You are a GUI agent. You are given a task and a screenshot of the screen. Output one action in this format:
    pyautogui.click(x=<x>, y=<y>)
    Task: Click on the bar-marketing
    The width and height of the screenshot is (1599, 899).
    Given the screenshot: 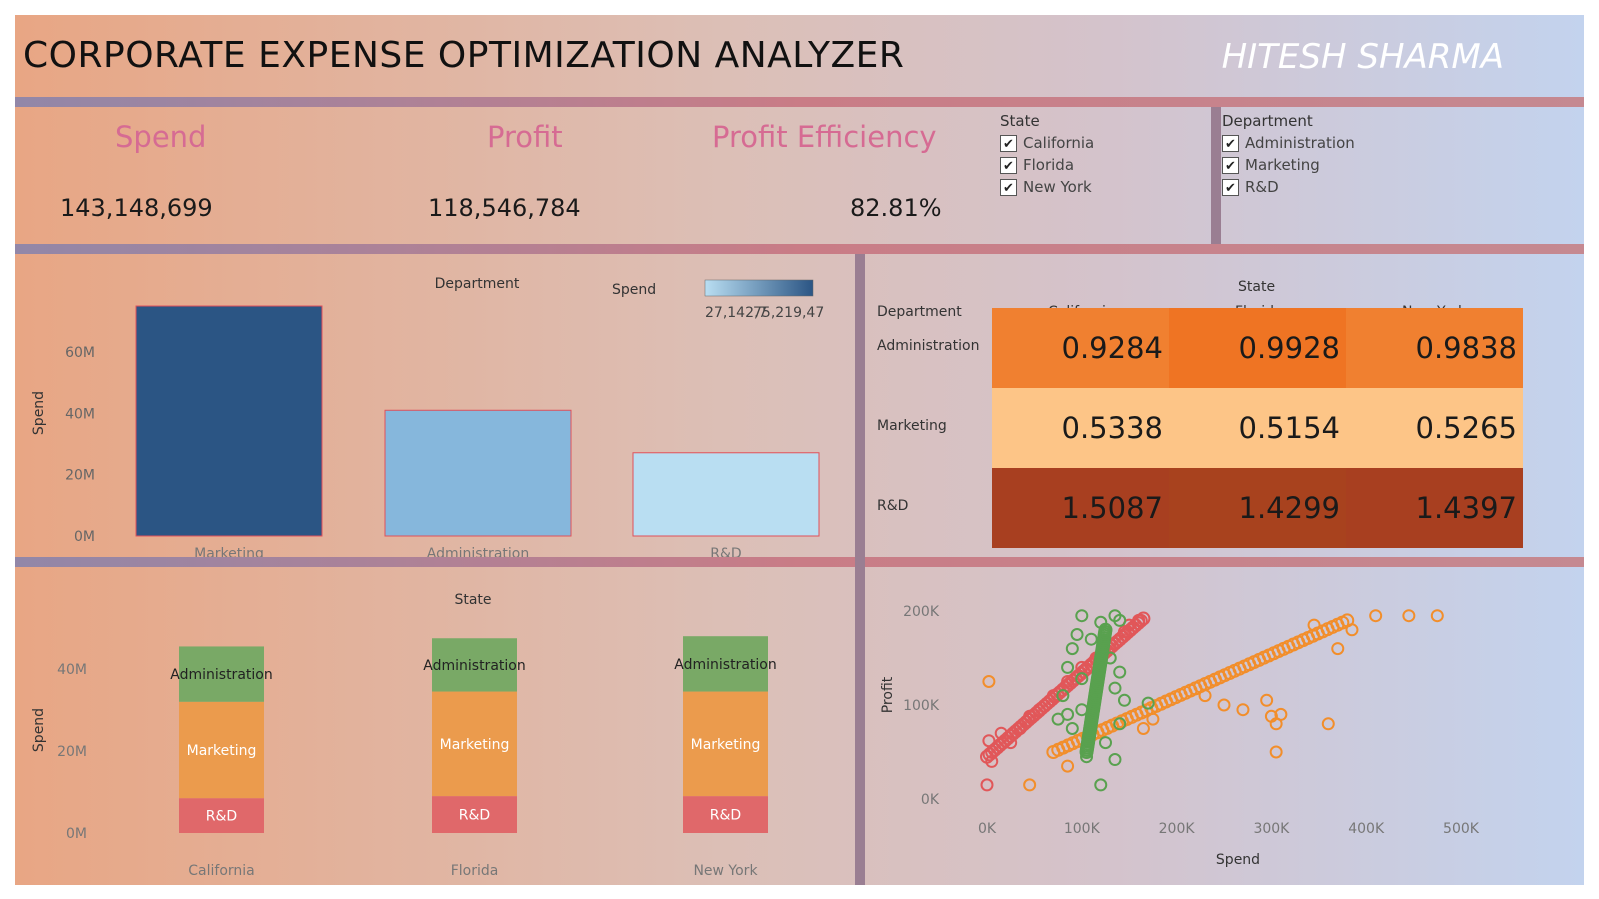 What is the action you would take?
    pyautogui.click(x=229, y=421)
    